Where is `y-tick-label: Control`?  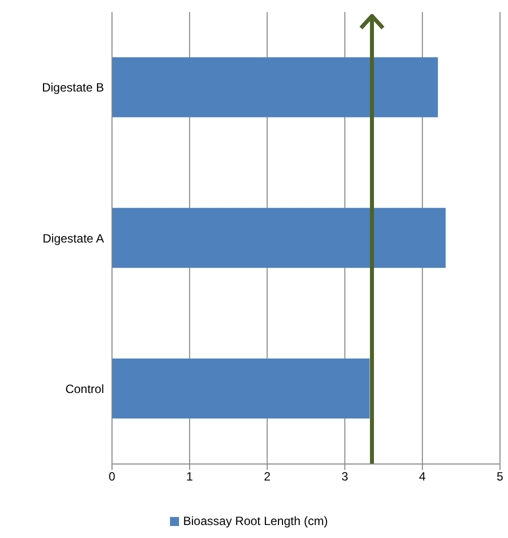 y-tick-label: Control is located at coordinates (84, 389).